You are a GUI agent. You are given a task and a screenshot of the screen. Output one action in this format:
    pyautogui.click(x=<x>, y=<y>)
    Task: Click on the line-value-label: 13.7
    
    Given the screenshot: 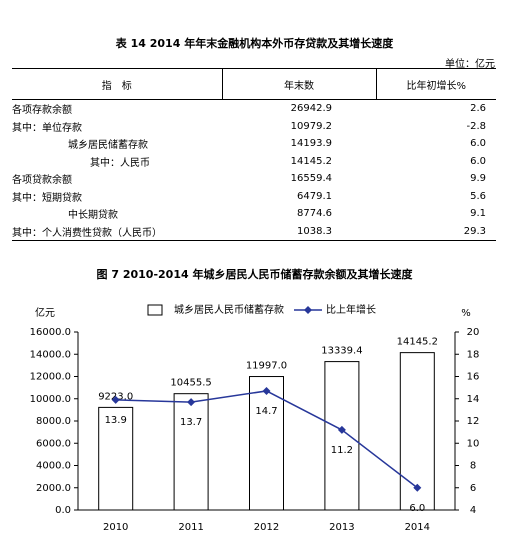 What is the action you would take?
    pyautogui.click(x=191, y=422)
    